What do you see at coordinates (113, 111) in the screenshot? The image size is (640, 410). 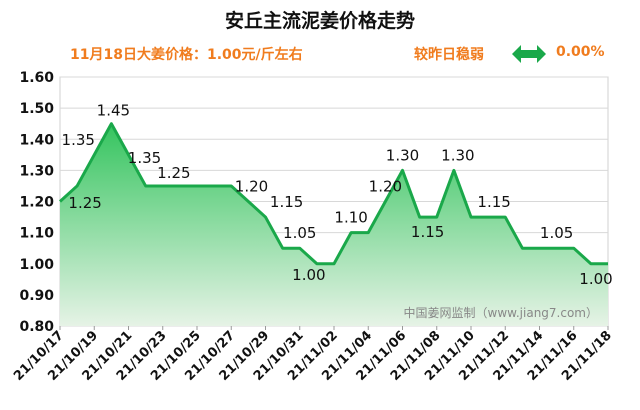 I see `data-label: 1.45` at bounding box center [113, 111].